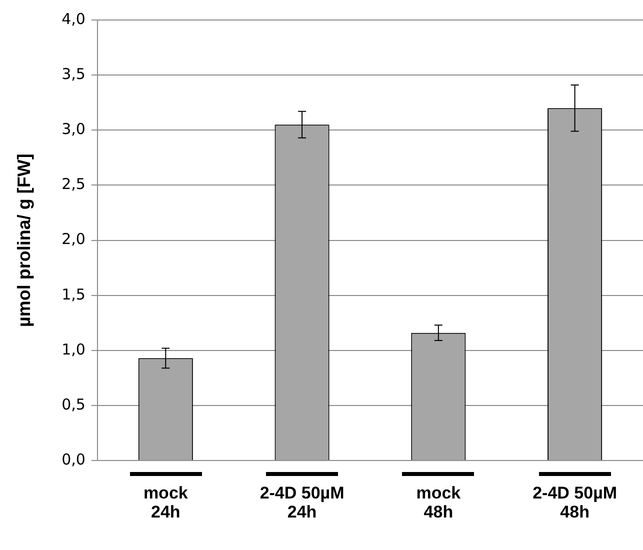 The image size is (643, 550). I want to click on y-tick-label: 3,5, so click(74, 73).